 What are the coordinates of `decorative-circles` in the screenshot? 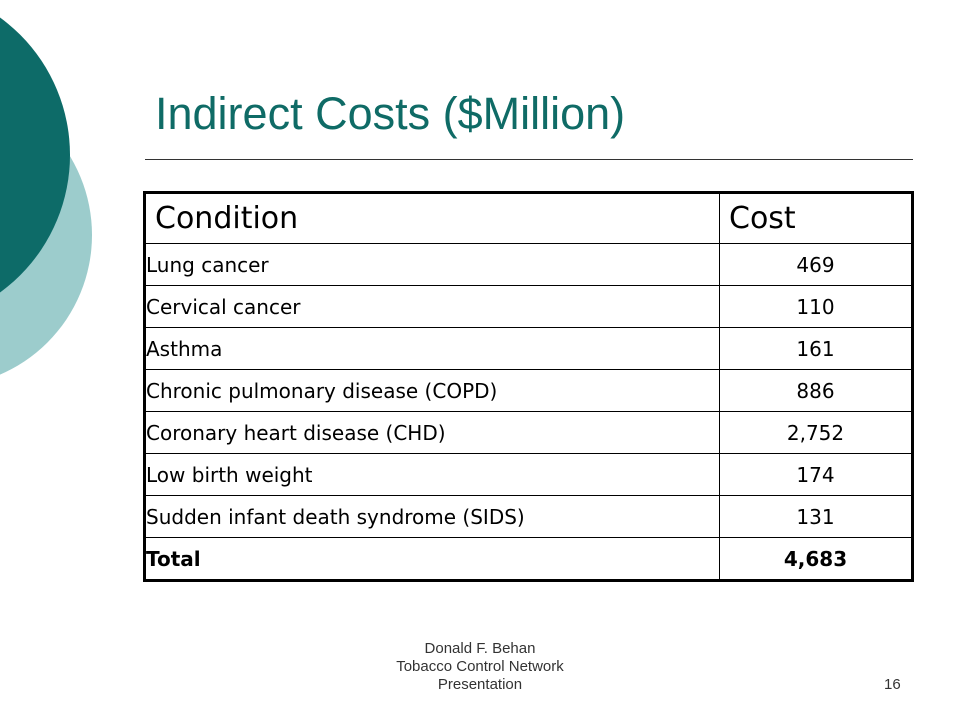 It's located at (60, 200).